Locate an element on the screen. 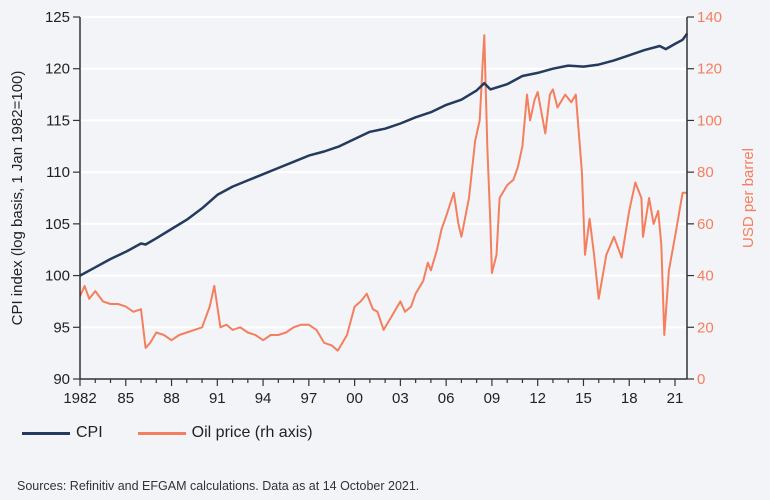 This screenshot has height=500, width=770. y-tick-label: 110 is located at coordinates (58, 172).